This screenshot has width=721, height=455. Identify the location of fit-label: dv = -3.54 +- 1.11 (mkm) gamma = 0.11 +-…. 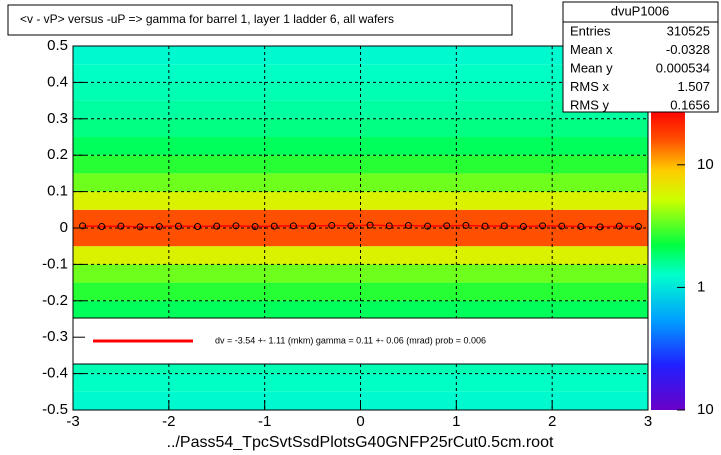
(350, 340).